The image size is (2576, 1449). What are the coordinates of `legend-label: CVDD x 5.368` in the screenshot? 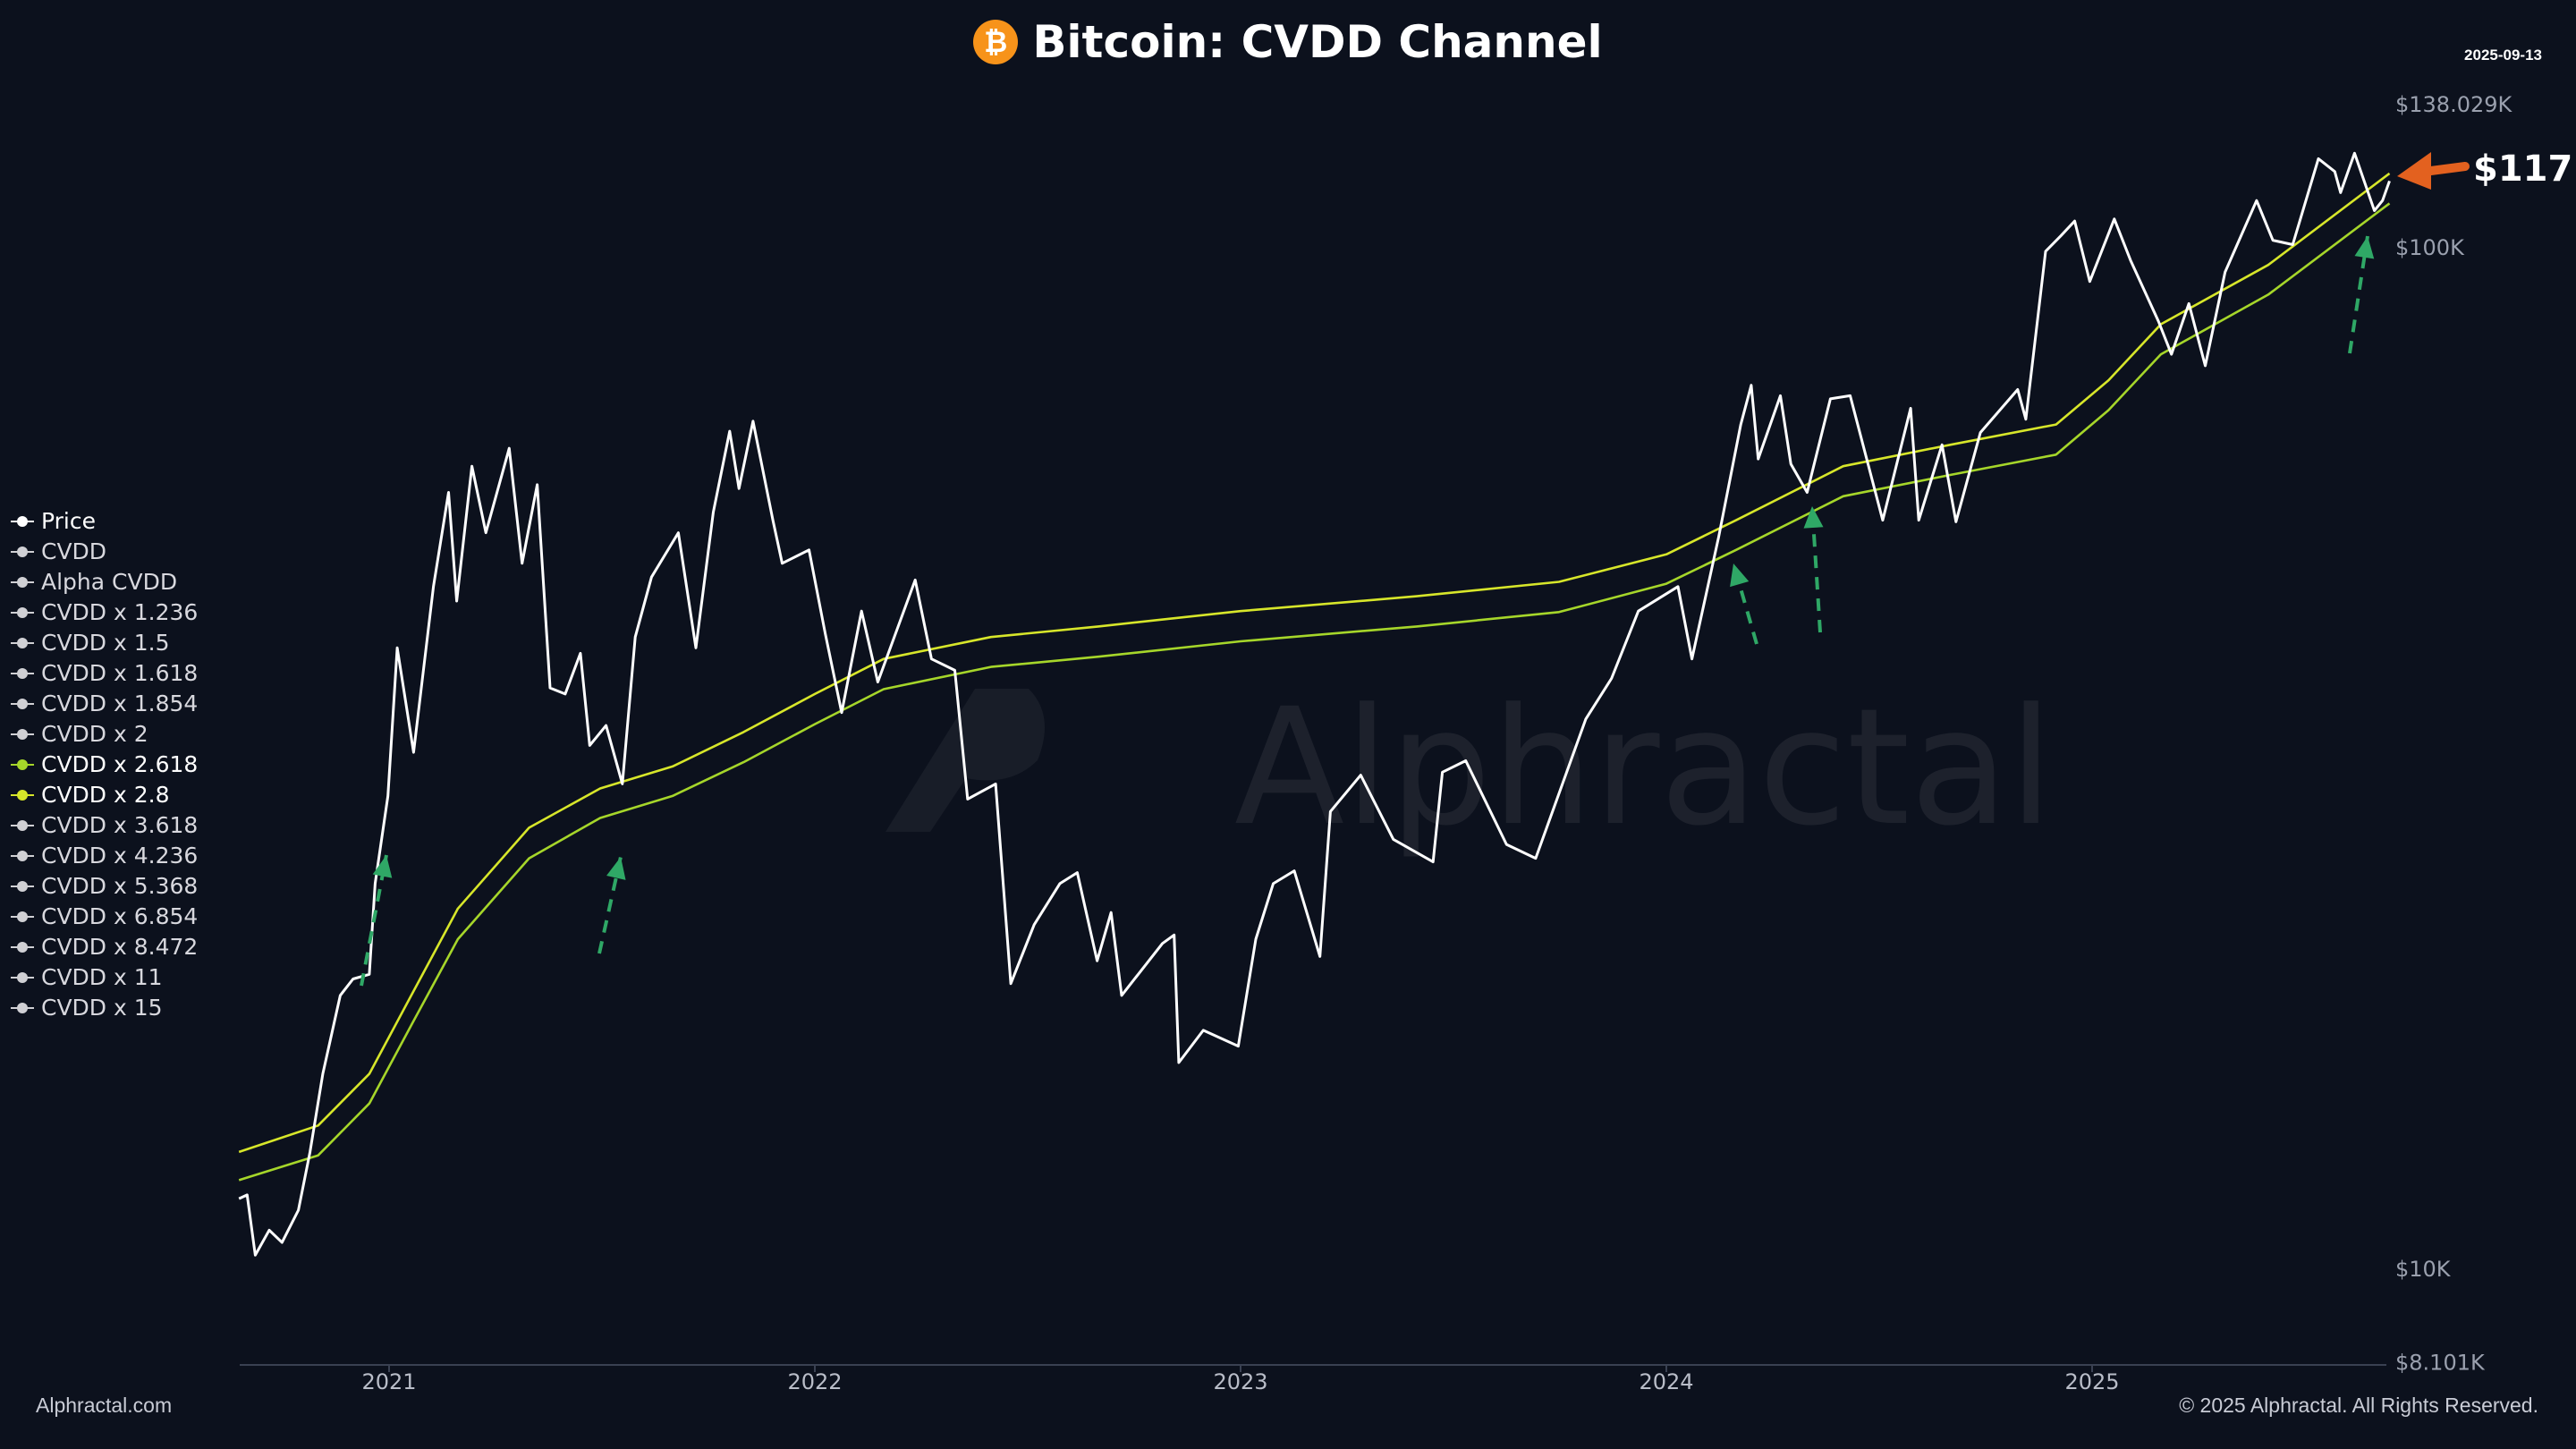 It's located at (120, 886).